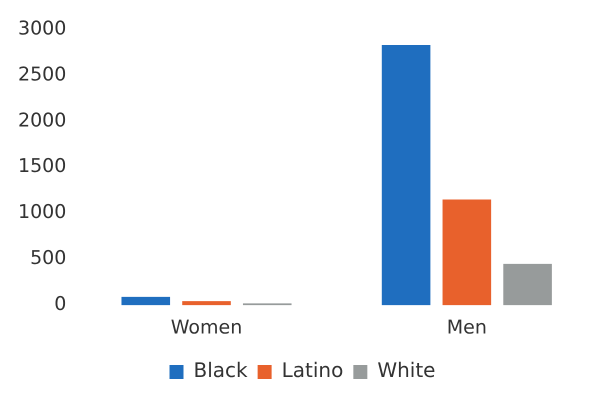  I want to click on legend-label: Black, so click(221, 370).